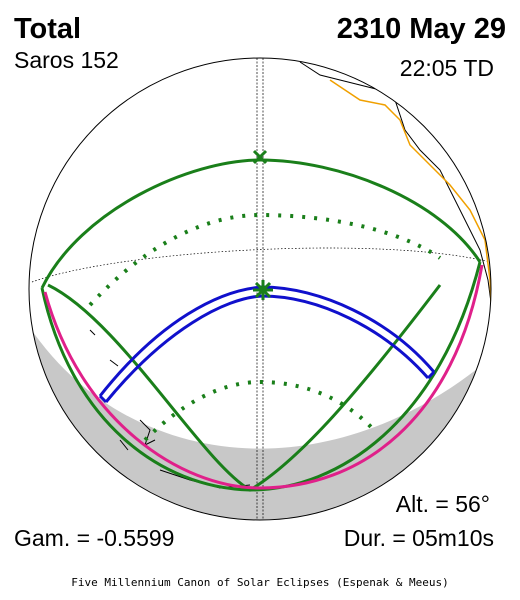 This screenshot has height=600, width=520. Describe the element at coordinates (443, 504) in the screenshot. I see `altitude: Alt. = 56°` at that location.